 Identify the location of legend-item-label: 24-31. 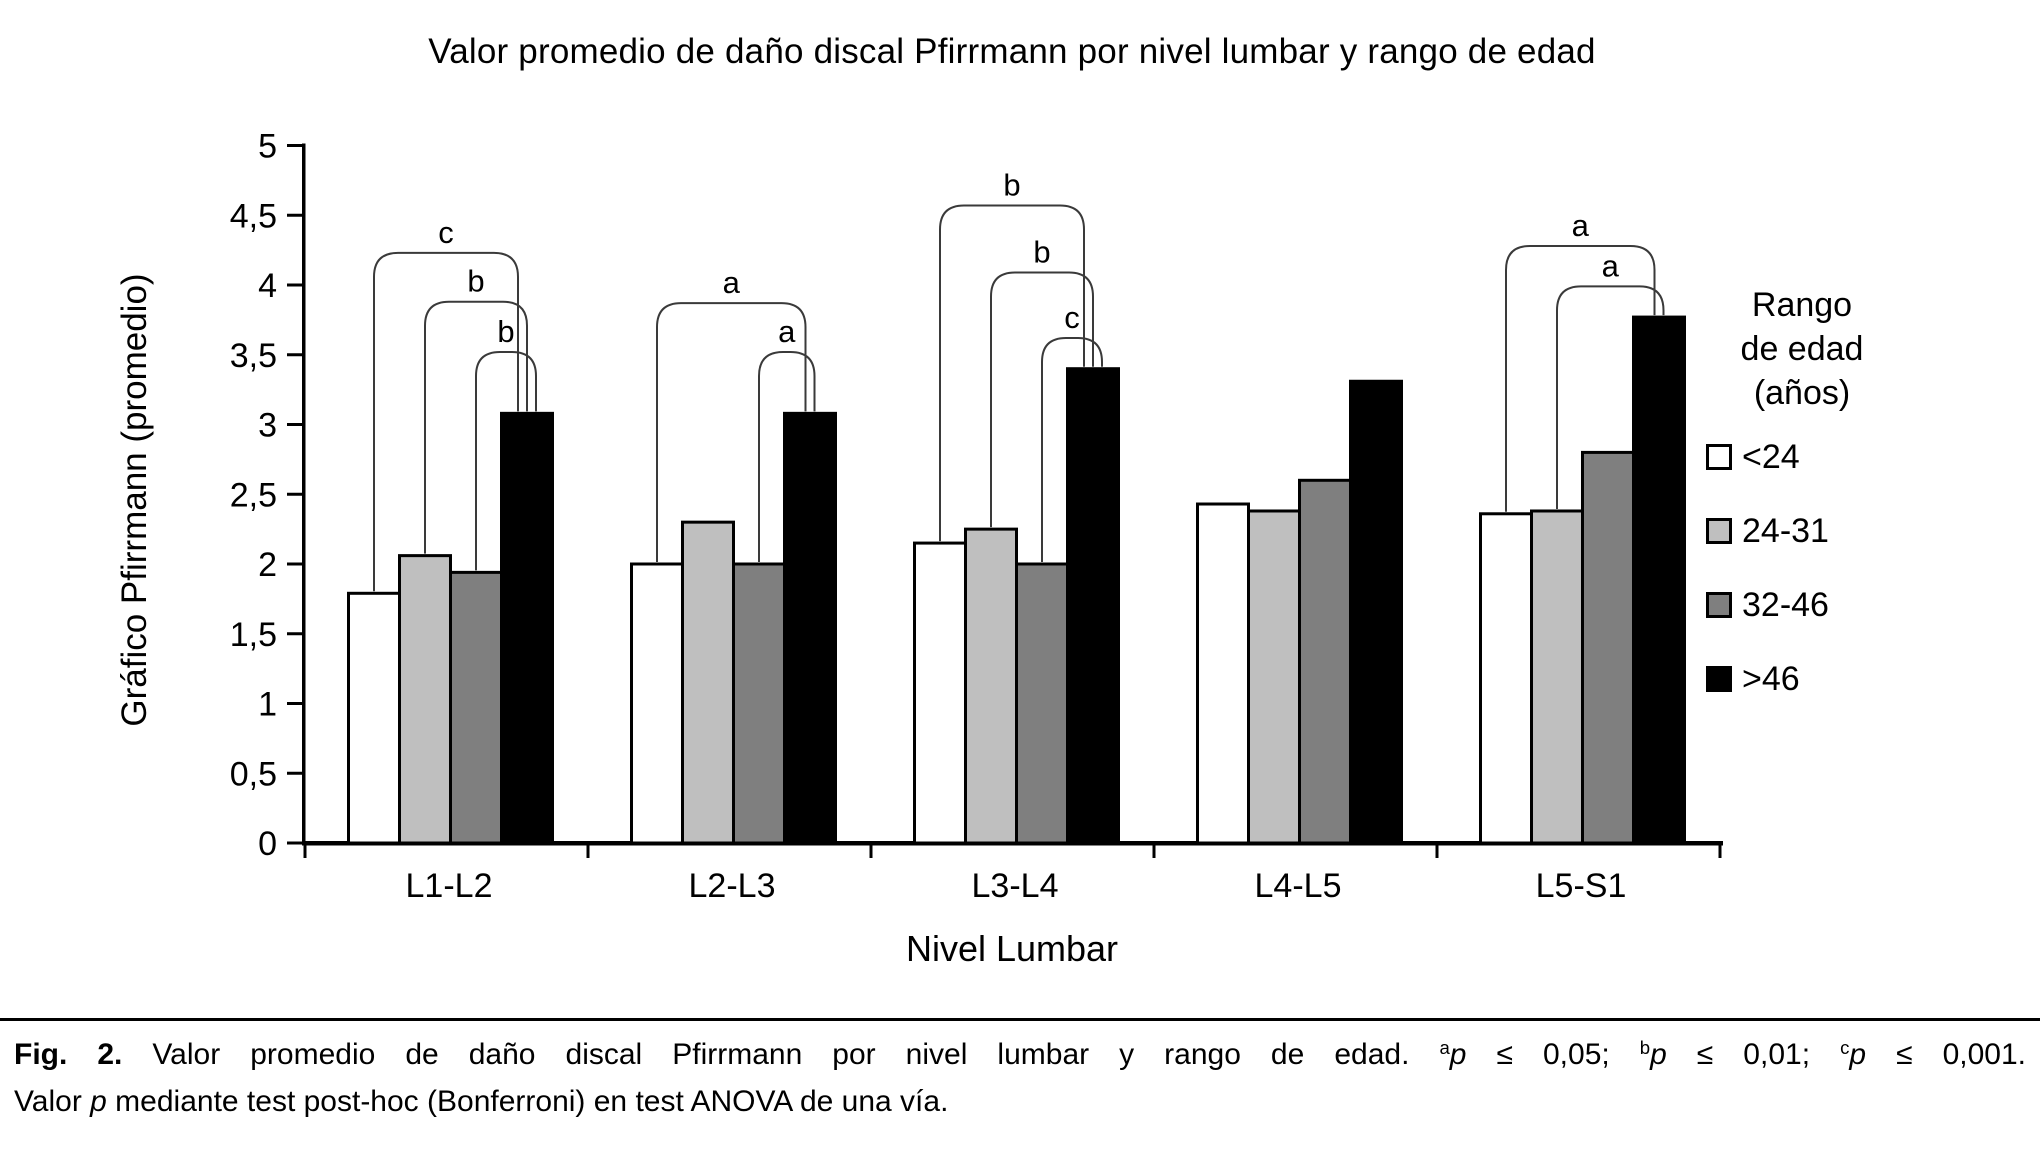
(1785, 530).